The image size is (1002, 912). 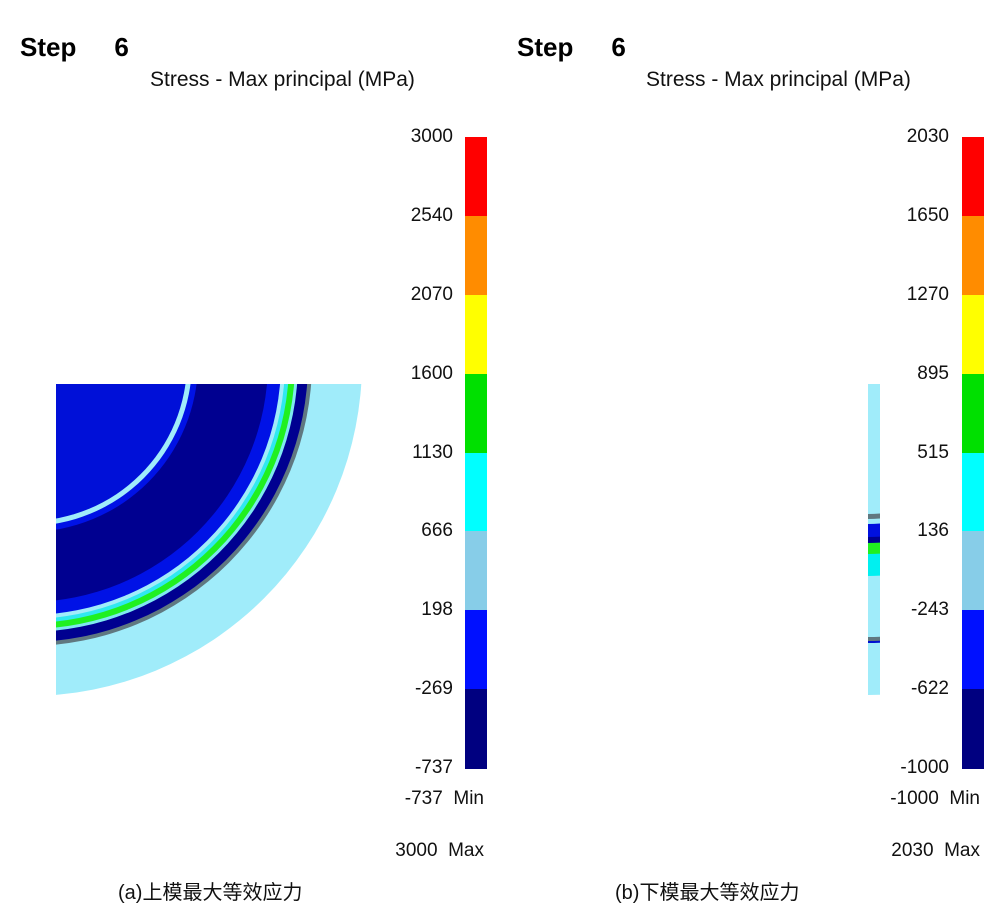 What do you see at coordinates (935, 798) in the screenshot?
I see `min-readout: -1000 Min` at bounding box center [935, 798].